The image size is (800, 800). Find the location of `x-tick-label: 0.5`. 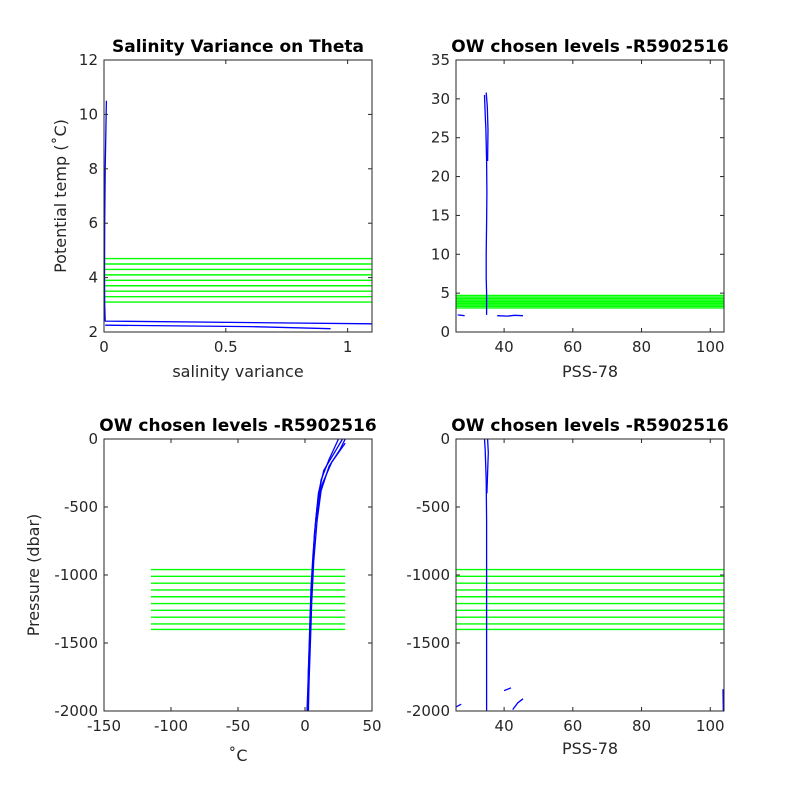

x-tick-label: 0.5 is located at coordinates (226, 347).